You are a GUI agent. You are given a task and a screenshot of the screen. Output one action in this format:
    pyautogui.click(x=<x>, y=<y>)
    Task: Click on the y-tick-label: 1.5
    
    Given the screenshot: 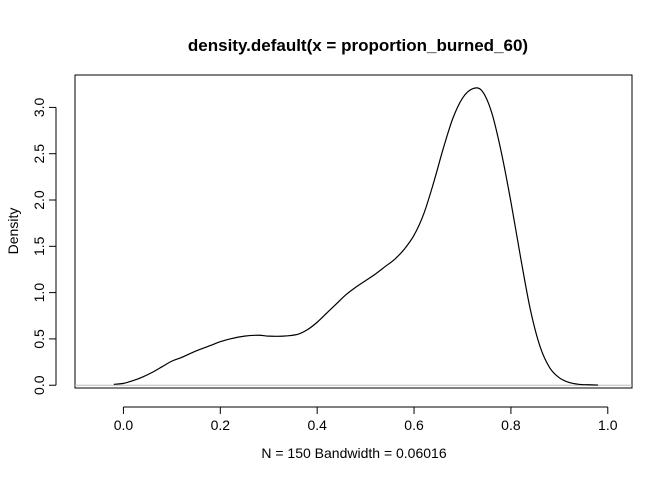 What is the action you would take?
    pyautogui.click(x=39, y=246)
    